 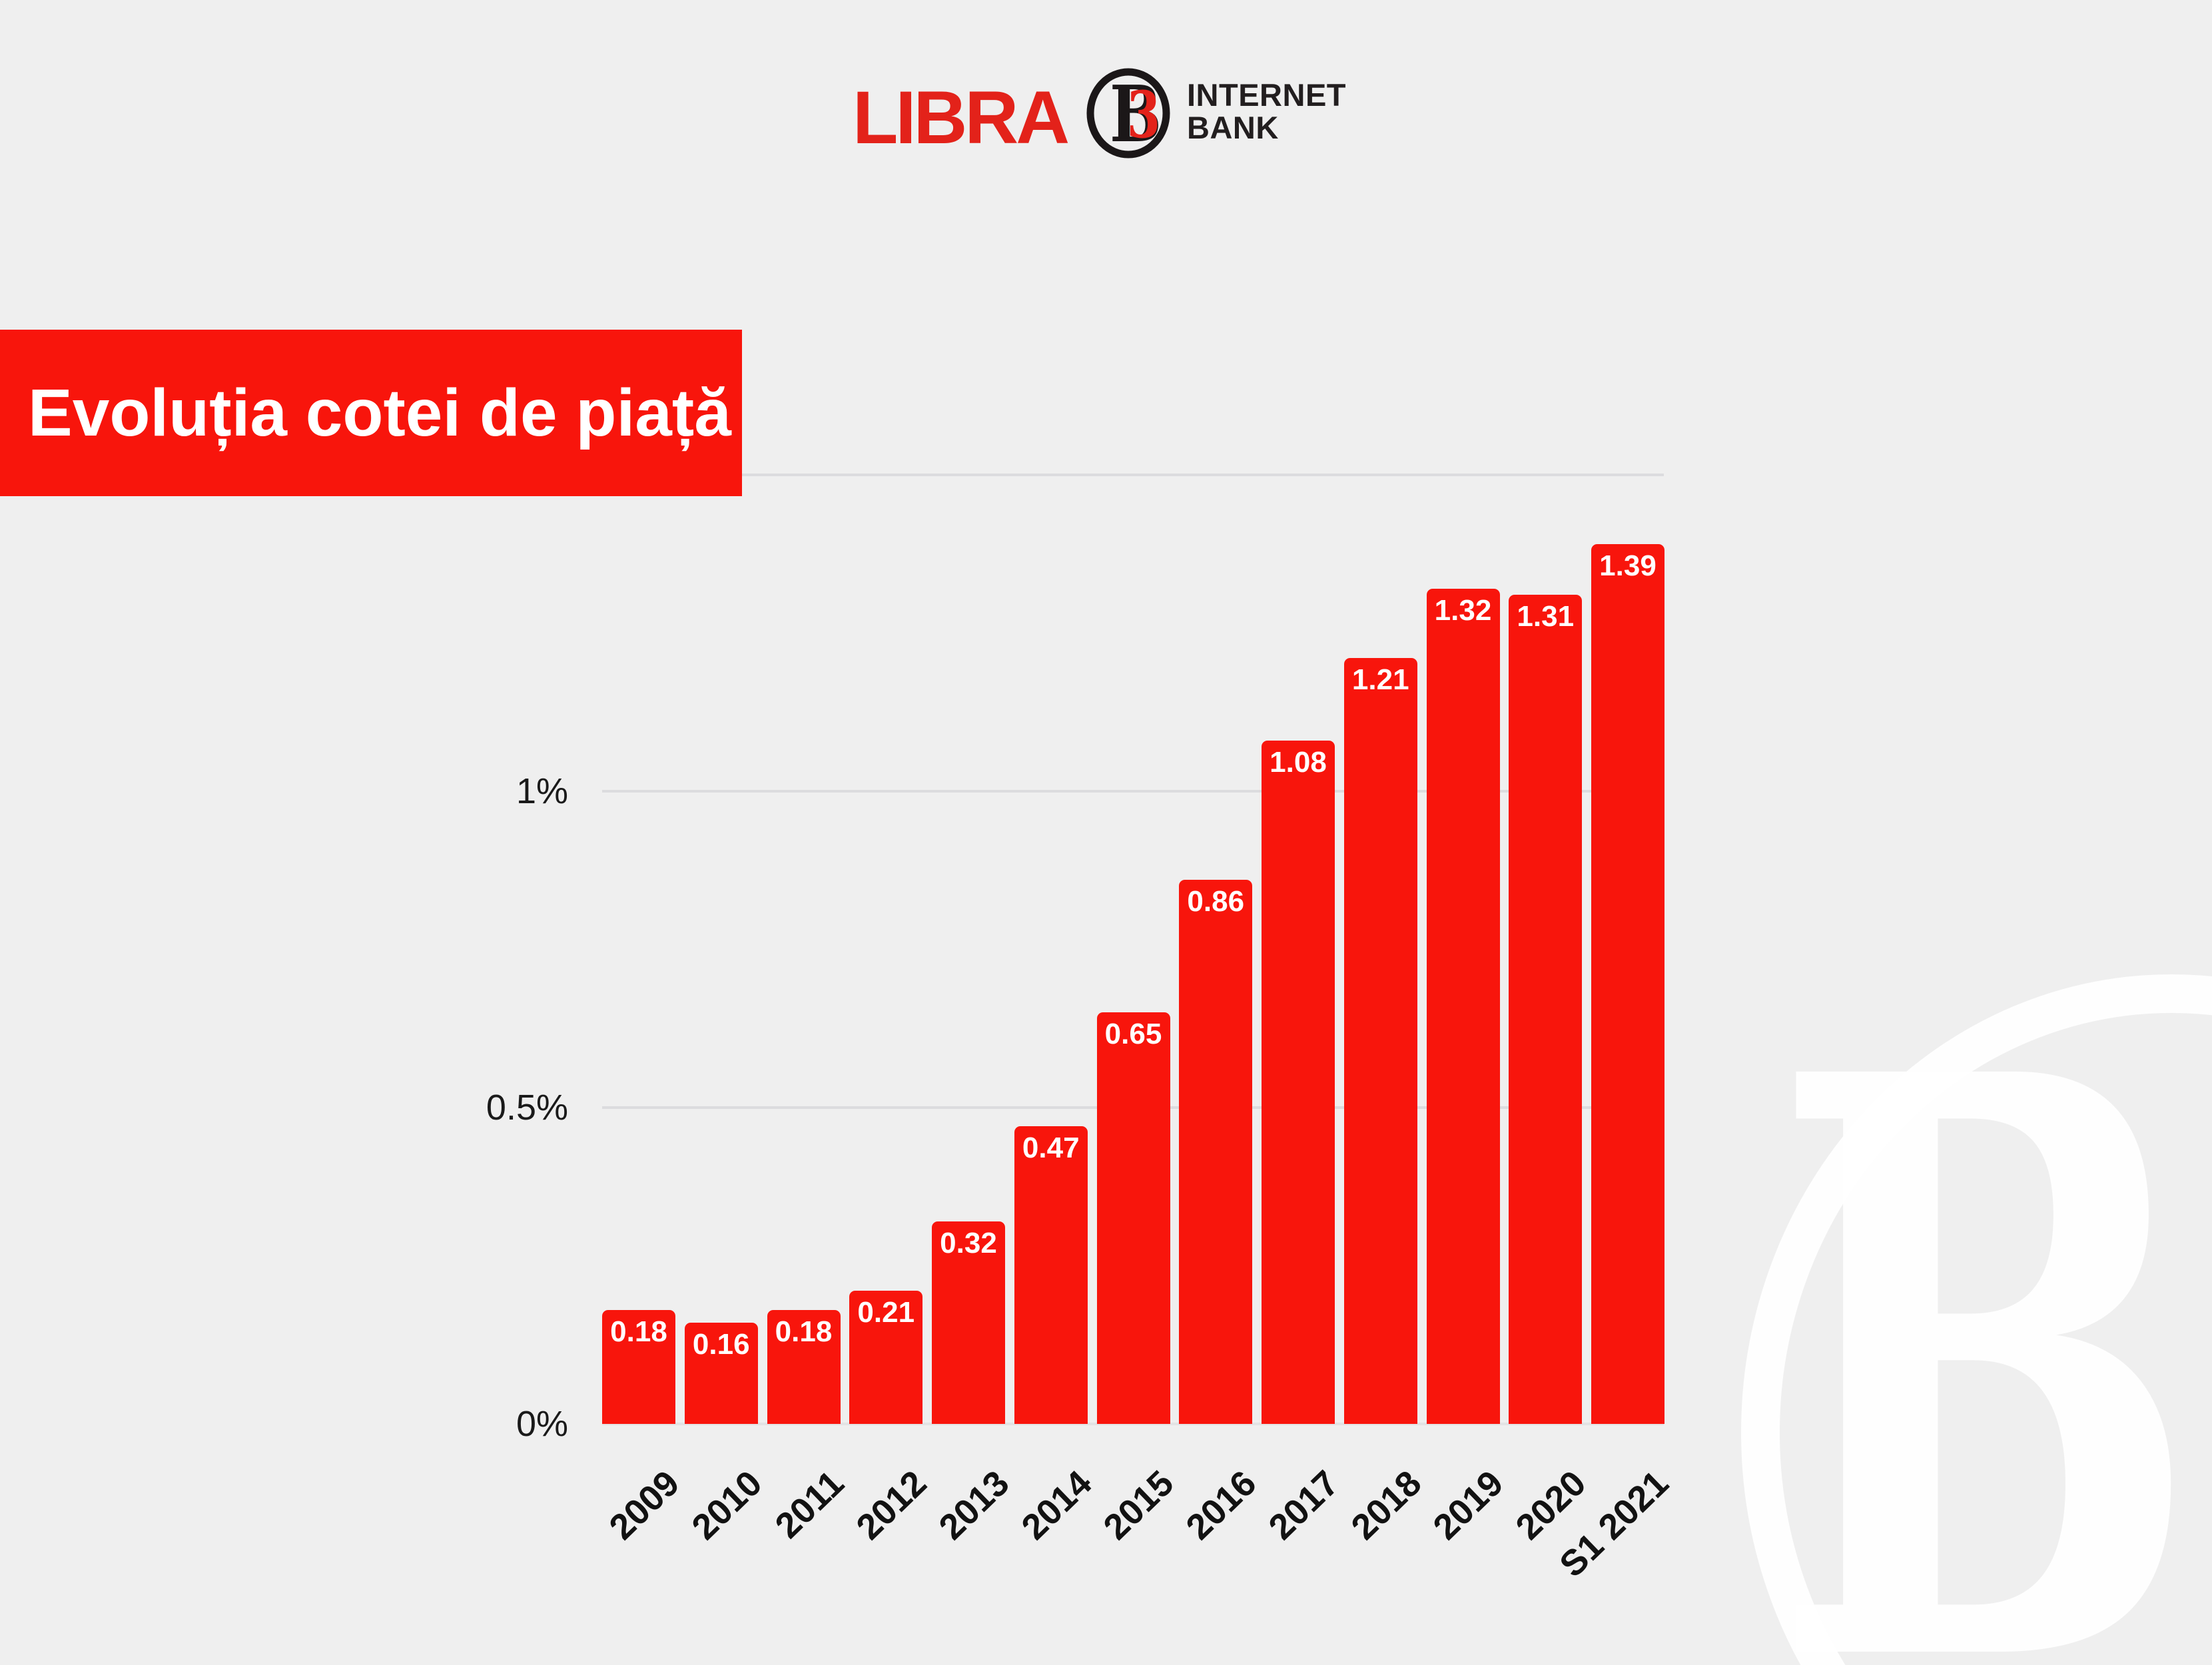 I want to click on bar-value-label-2014: 0.47, so click(x=1051, y=1148).